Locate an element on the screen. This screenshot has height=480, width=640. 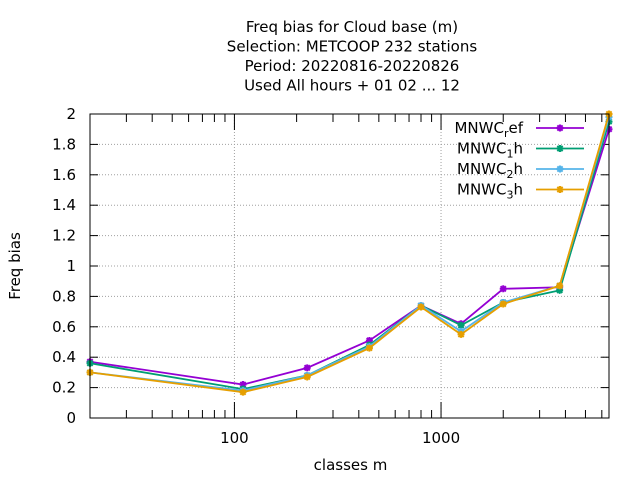
title-line: Selection: METCOOP 232 stations is located at coordinates (352, 47).